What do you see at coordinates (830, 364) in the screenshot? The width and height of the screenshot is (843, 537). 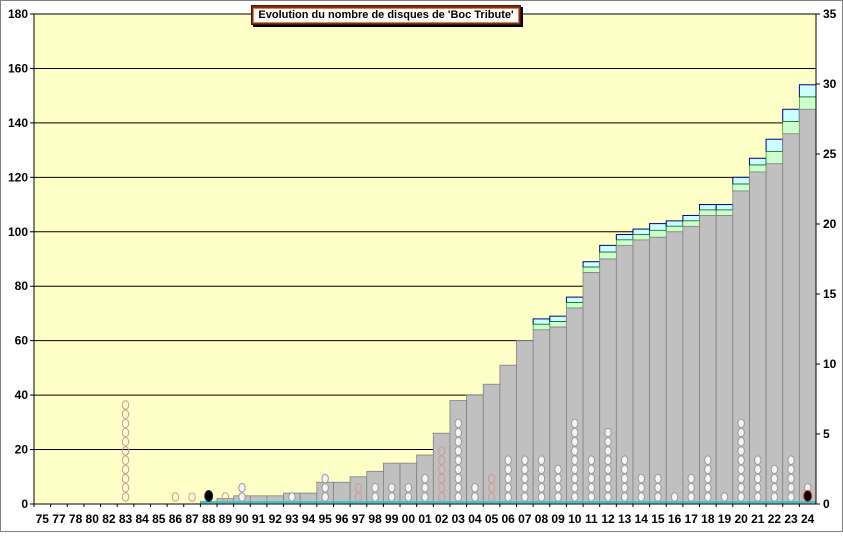 I see `y2-tick-label: 10` at bounding box center [830, 364].